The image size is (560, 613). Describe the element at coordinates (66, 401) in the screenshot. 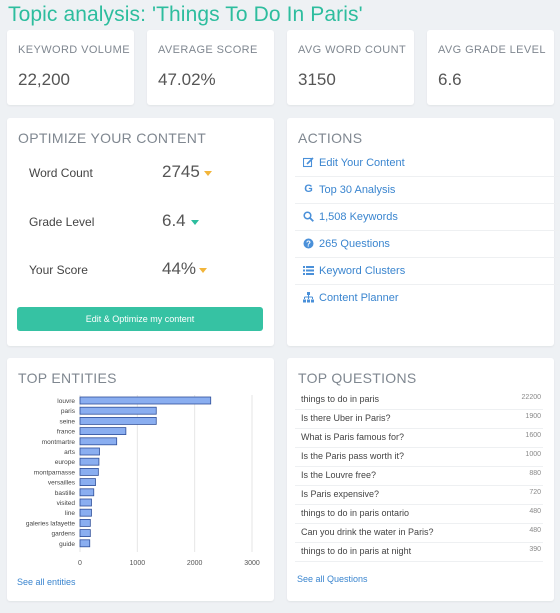

I see `category-label: louvre` at that location.